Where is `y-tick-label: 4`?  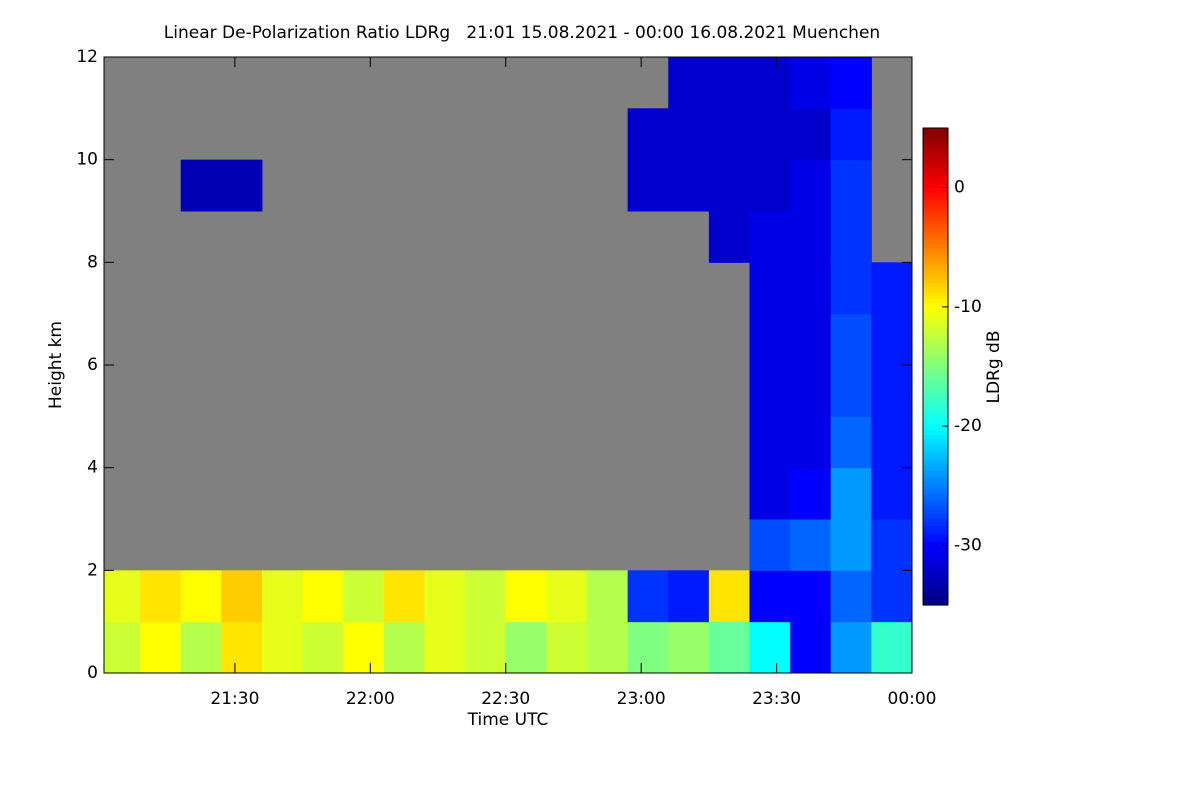
y-tick-label: 4 is located at coordinates (92, 468).